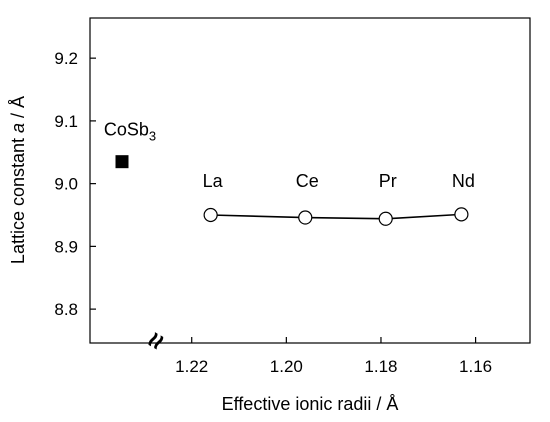 The height and width of the screenshot is (422, 550). I want to click on data-point-ce, so click(305, 217).